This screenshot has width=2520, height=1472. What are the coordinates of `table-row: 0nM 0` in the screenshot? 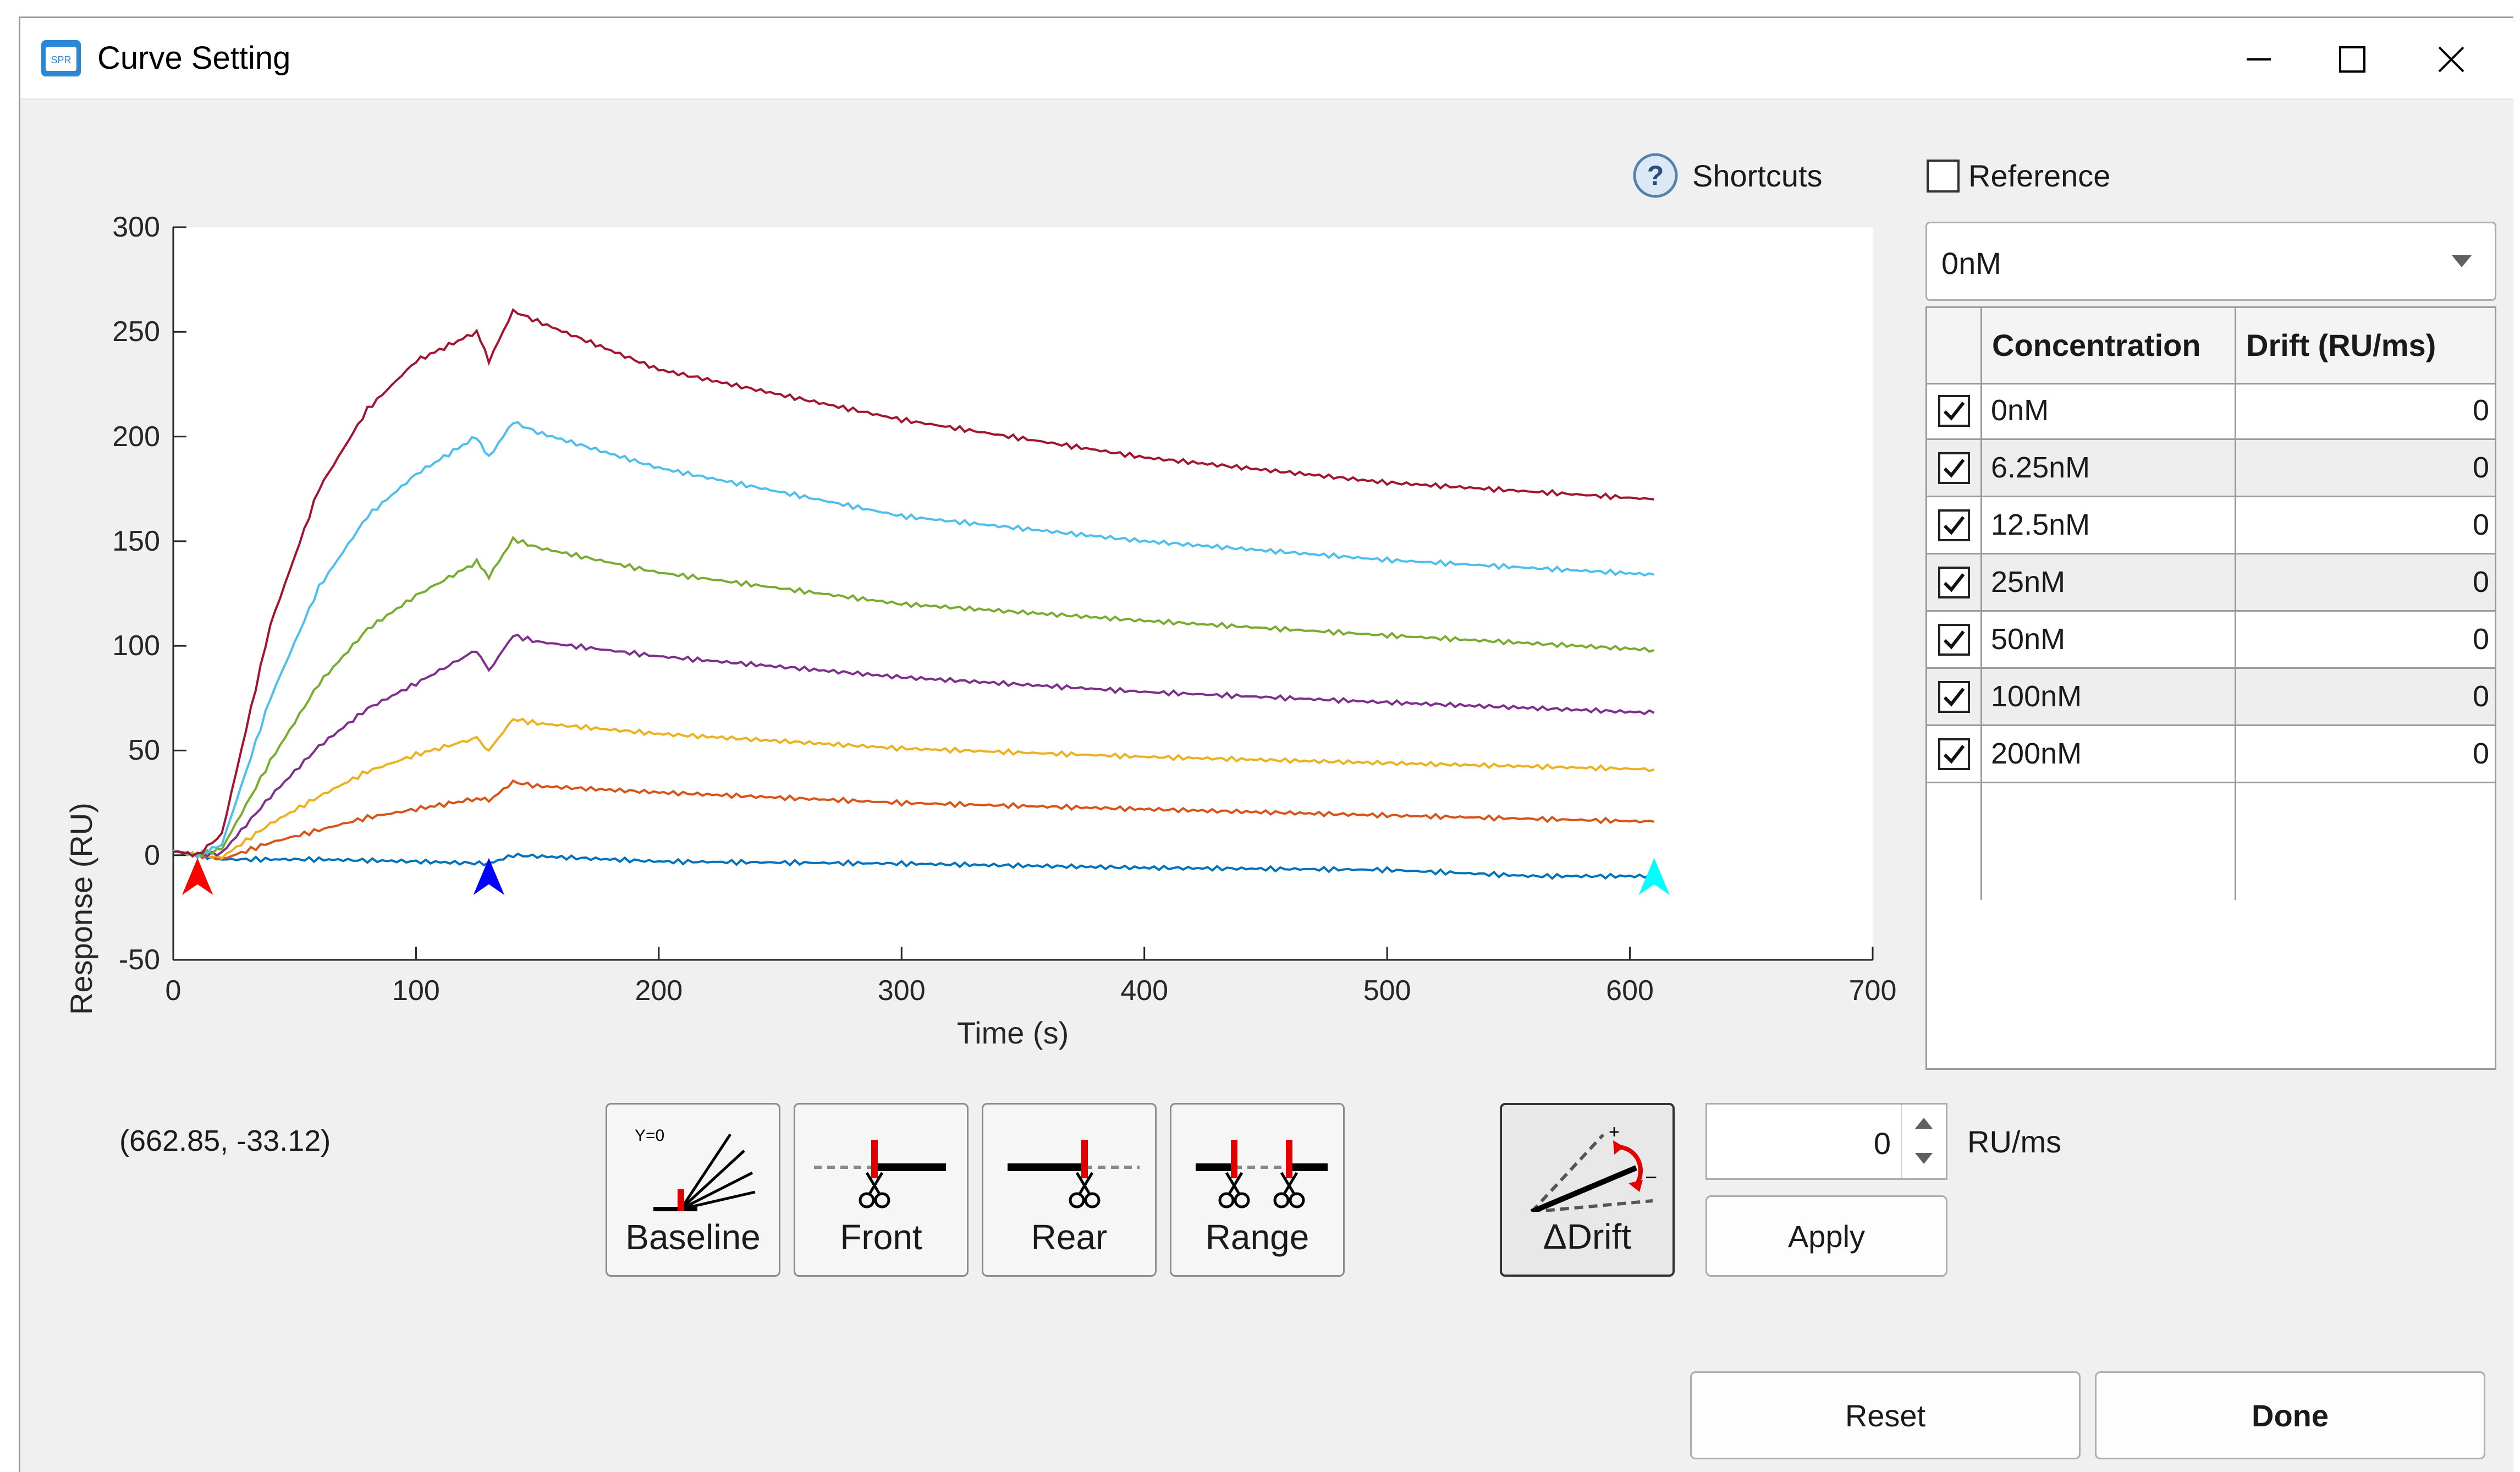 It's located at (2211, 411).